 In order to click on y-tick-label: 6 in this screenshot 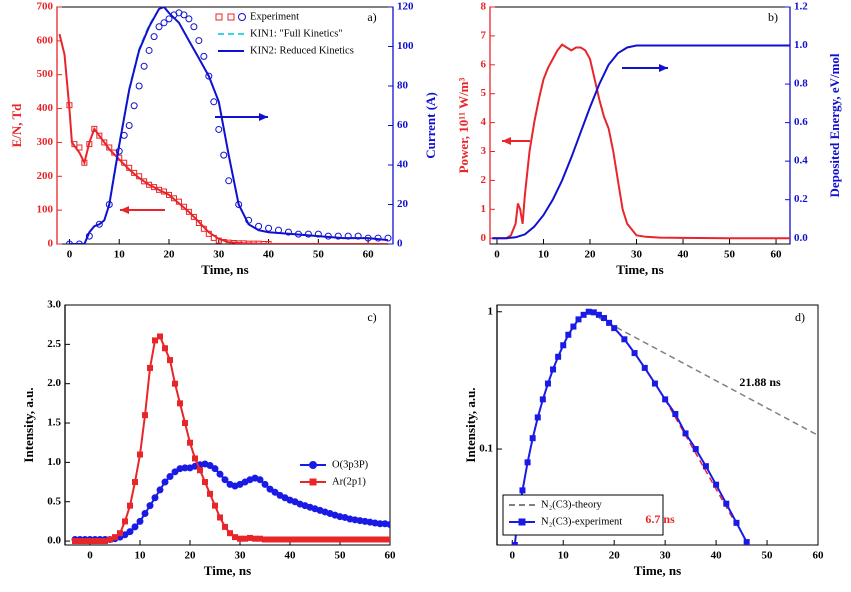, I will do `click(484, 64)`.